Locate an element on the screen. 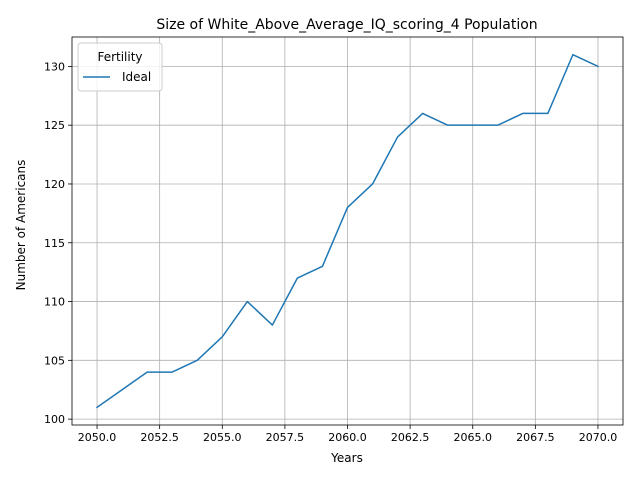 The width and height of the screenshot is (640, 480). legend-title: Fertility is located at coordinates (119, 57).